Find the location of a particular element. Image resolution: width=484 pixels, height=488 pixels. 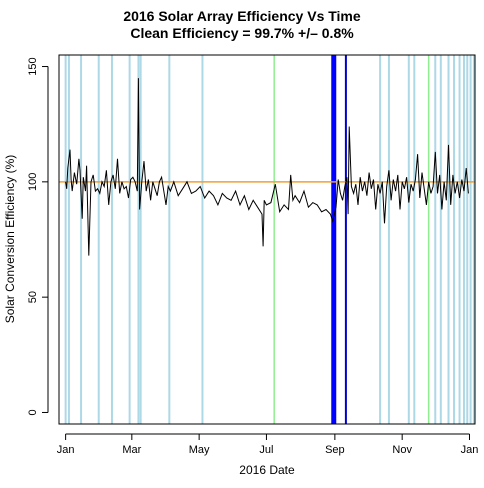

x-tick-label: Sep is located at coordinates (335, 450).